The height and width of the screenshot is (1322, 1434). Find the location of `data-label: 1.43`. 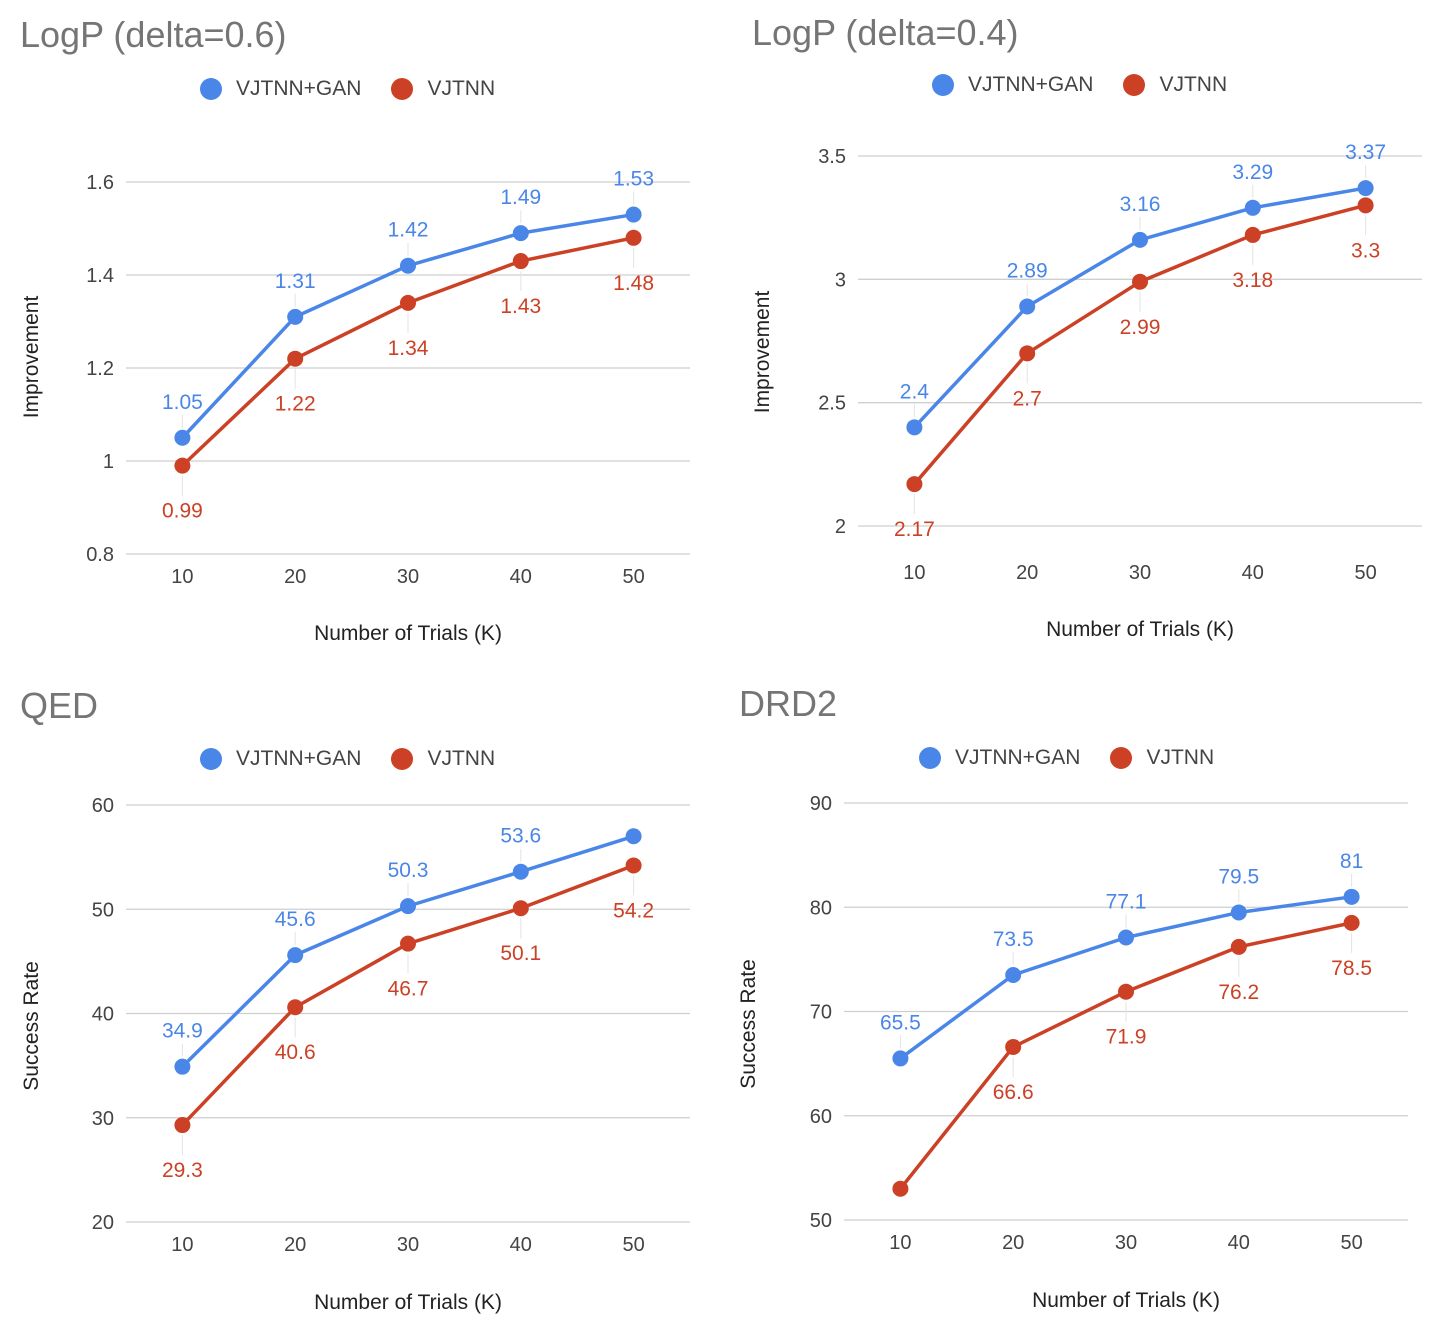

data-label: 1.43 is located at coordinates (520, 306).